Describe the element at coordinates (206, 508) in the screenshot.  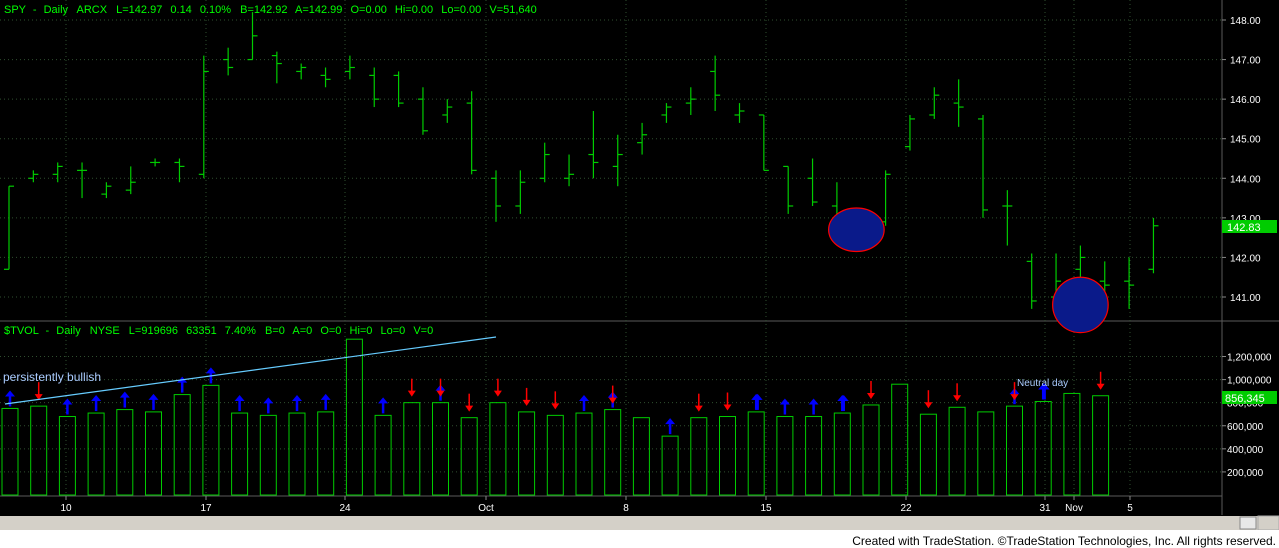
I see `time-tick-label: 17` at that location.